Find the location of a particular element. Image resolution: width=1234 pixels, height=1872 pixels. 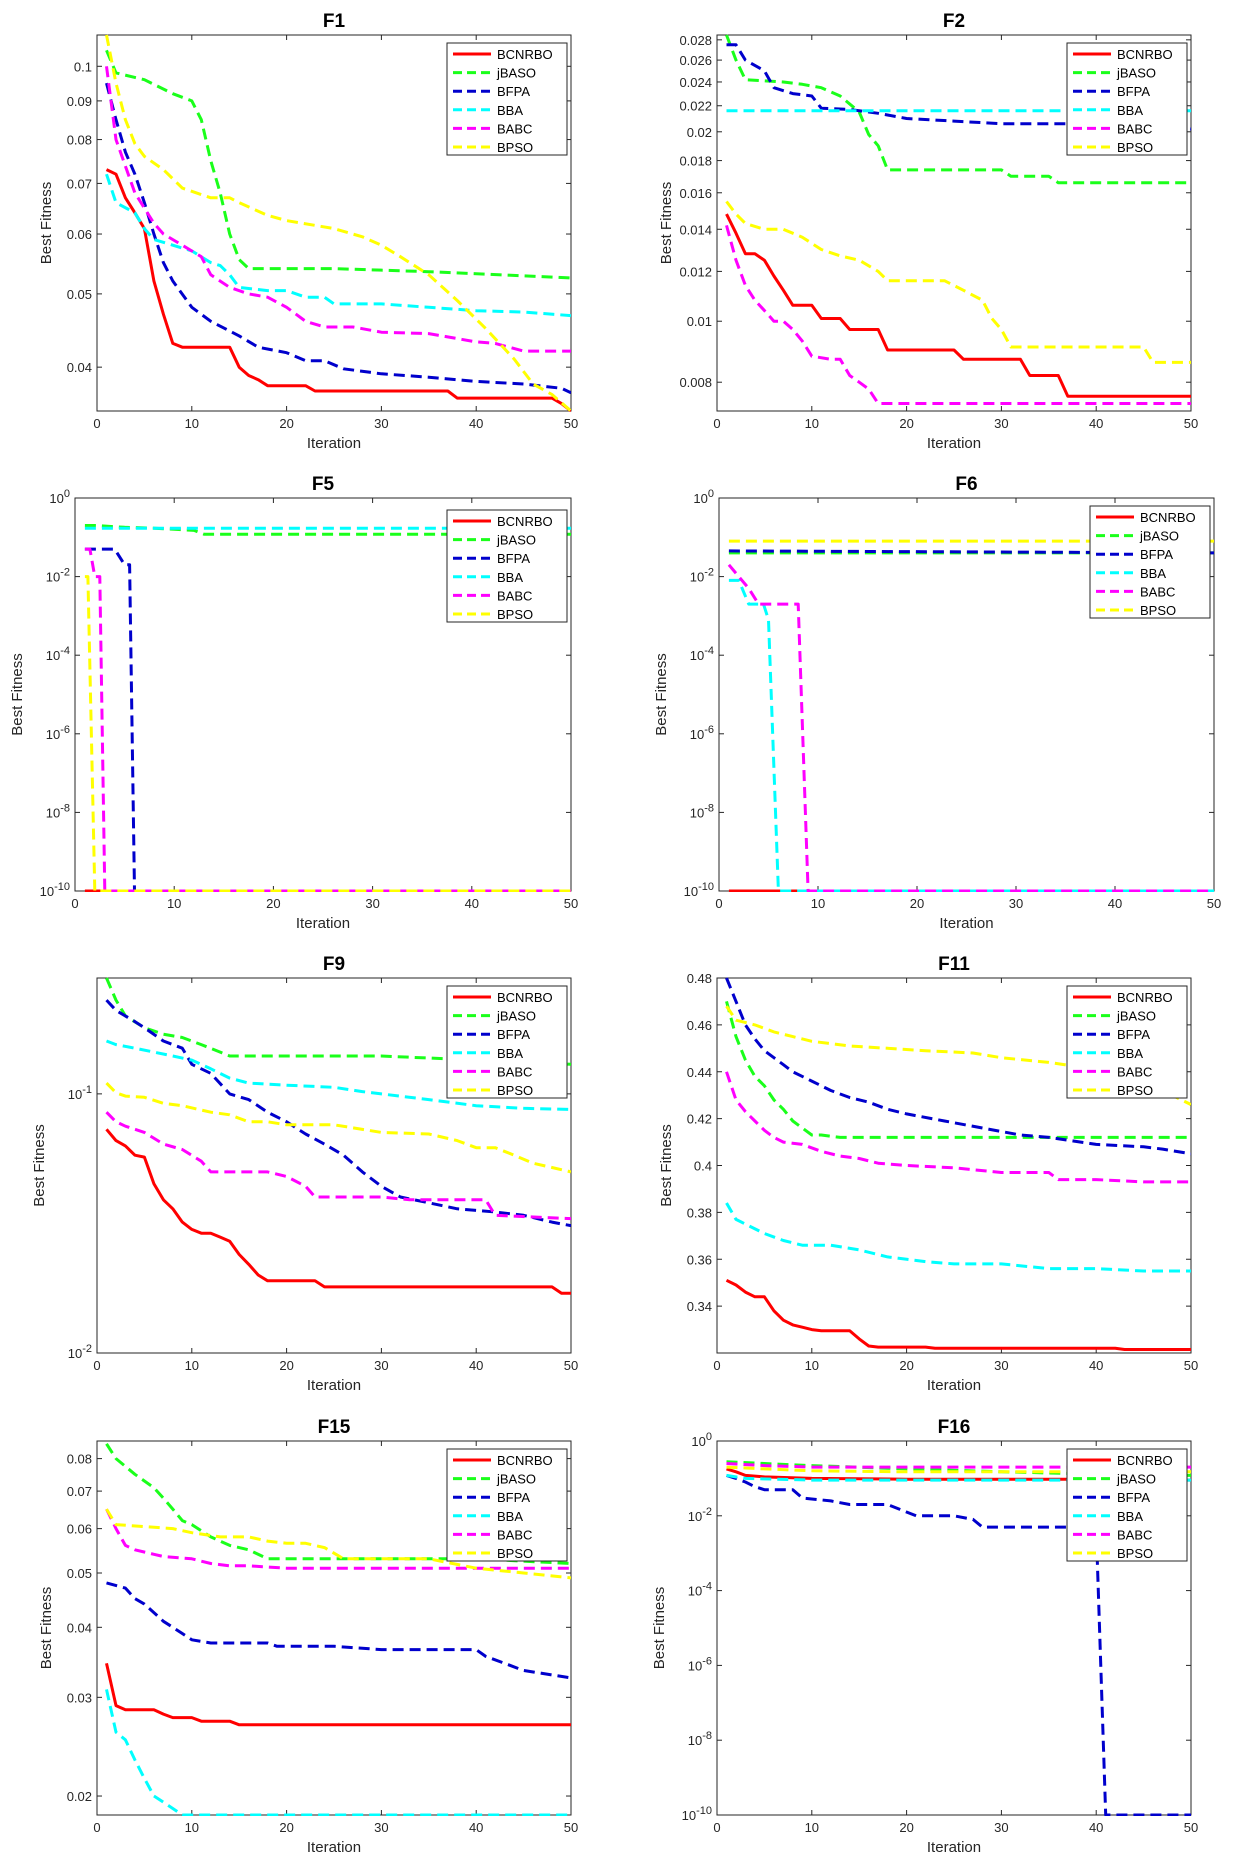

y-tick-label: 0.03 is located at coordinates (79, 1697).